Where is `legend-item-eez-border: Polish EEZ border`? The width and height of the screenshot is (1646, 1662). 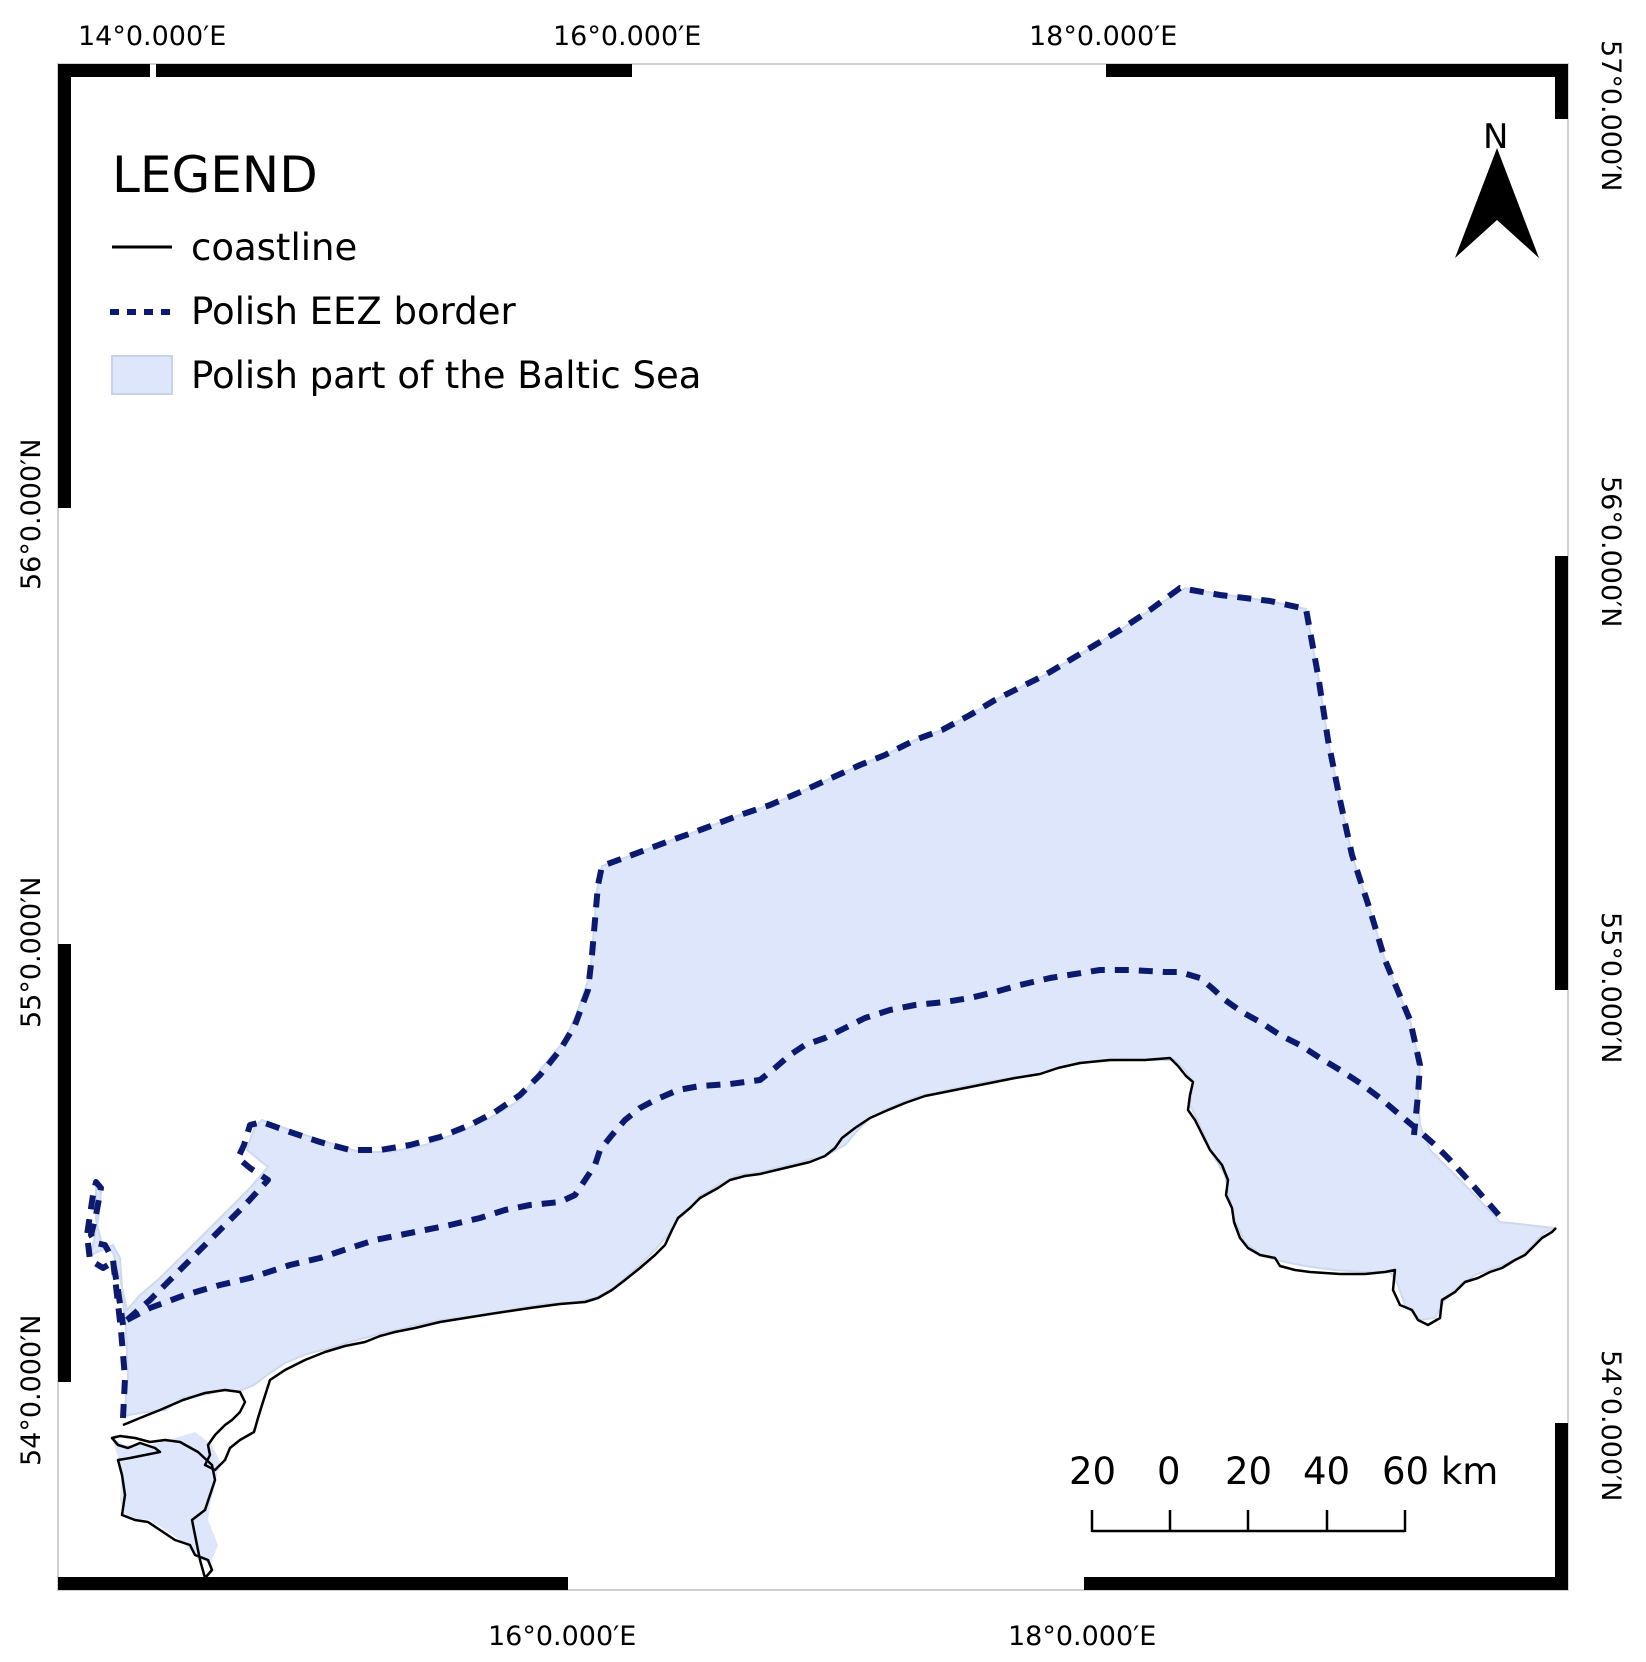 legend-item-eez-border: Polish EEZ border is located at coordinates (353, 311).